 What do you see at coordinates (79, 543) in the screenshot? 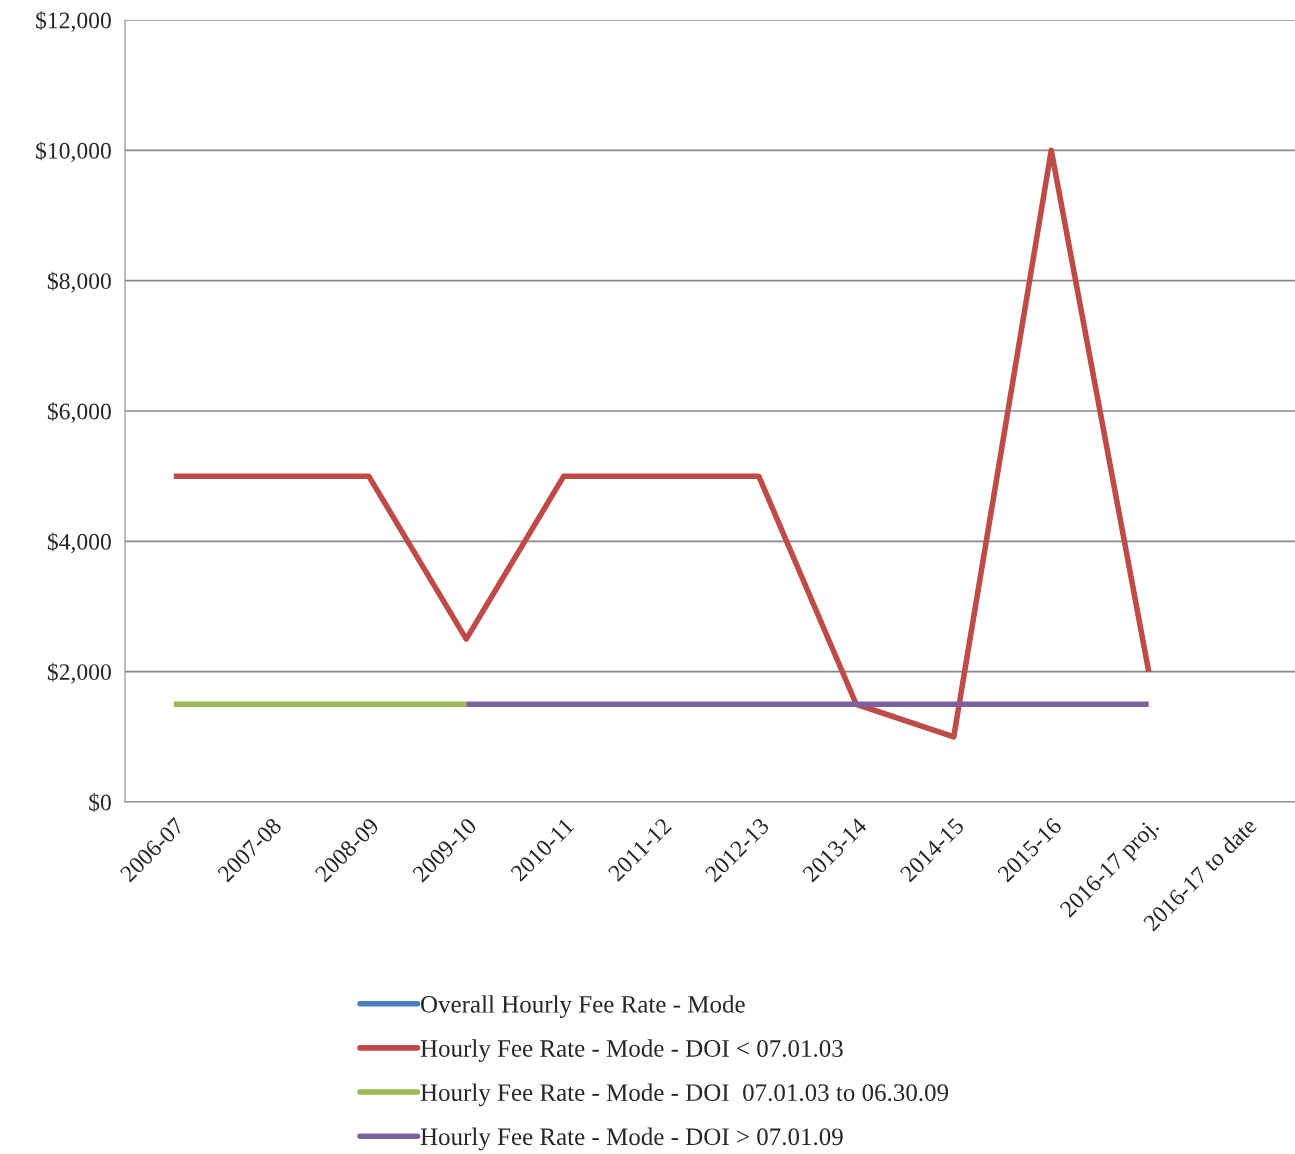
I see `y-tick-label: $4,000` at bounding box center [79, 543].